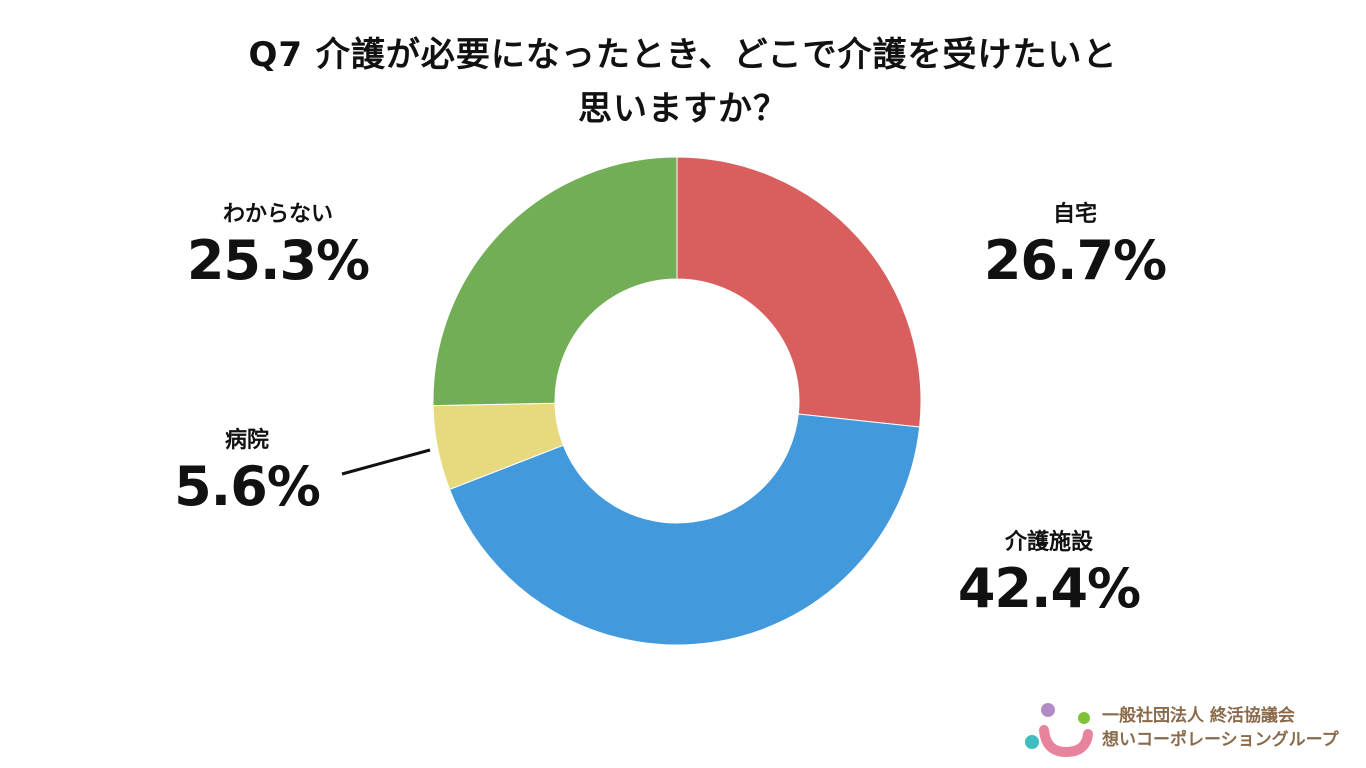 The width and height of the screenshot is (1366, 768). I want to click on brand-logo: 一般社団法人 終活協議会 想いコーポレーショングループ, so click(1188, 729).